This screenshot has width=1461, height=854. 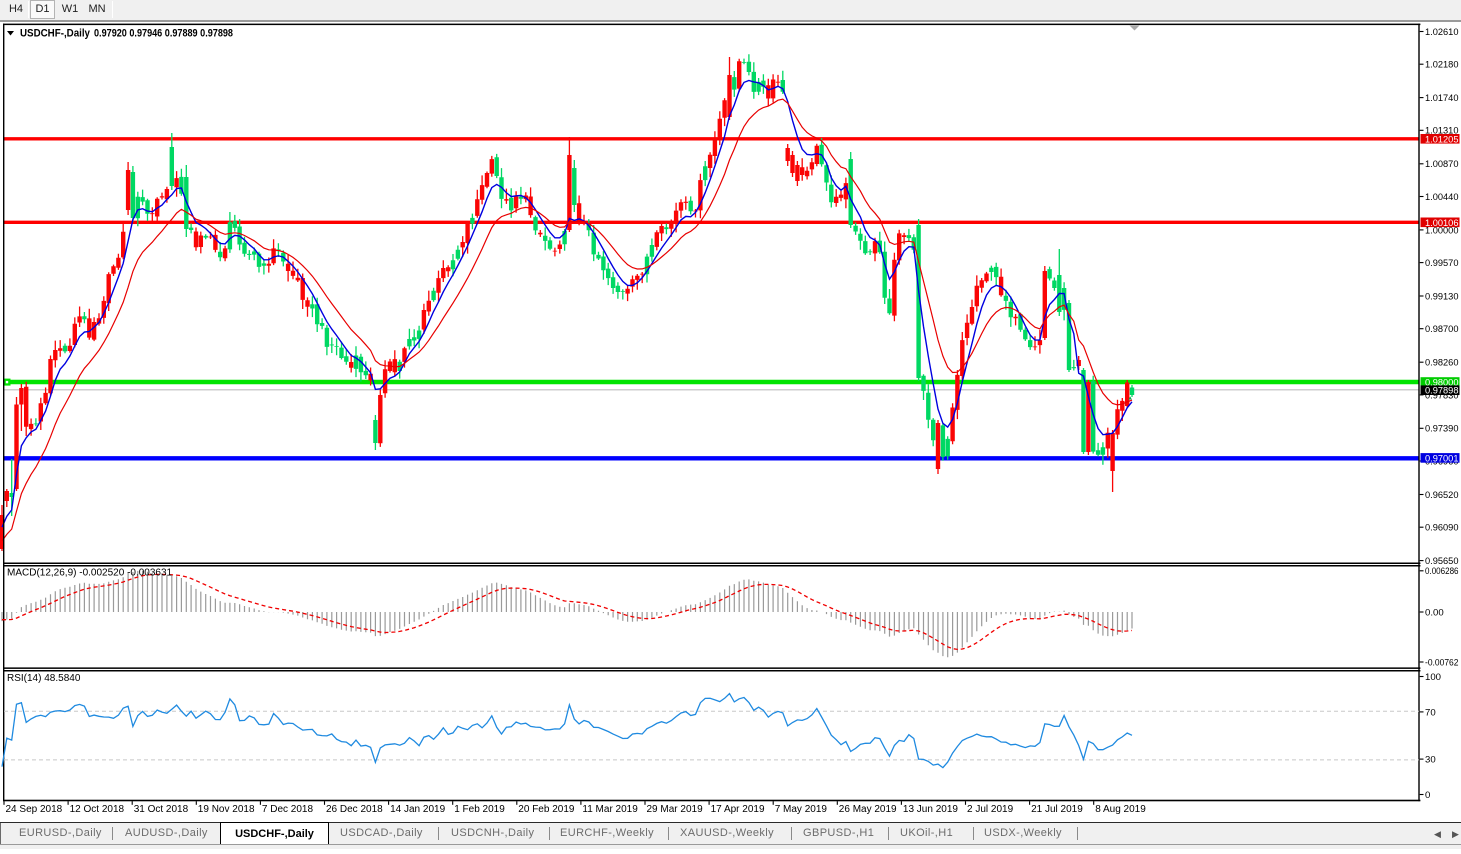 What do you see at coordinates (1442, 139) in the screenshot?
I see `svg-text: 1.01205` at bounding box center [1442, 139].